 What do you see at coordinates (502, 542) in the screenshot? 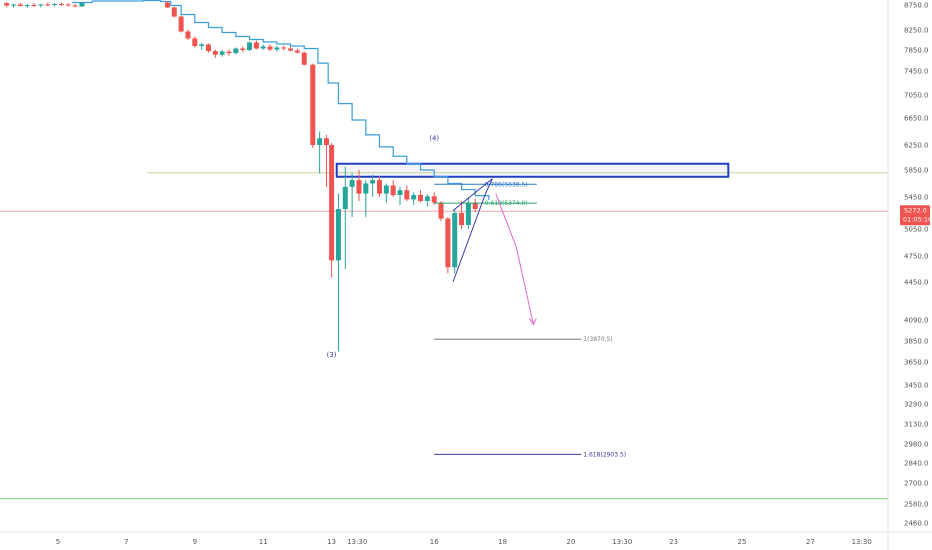
I see `x-tick-label: 18` at bounding box center [502, 542].